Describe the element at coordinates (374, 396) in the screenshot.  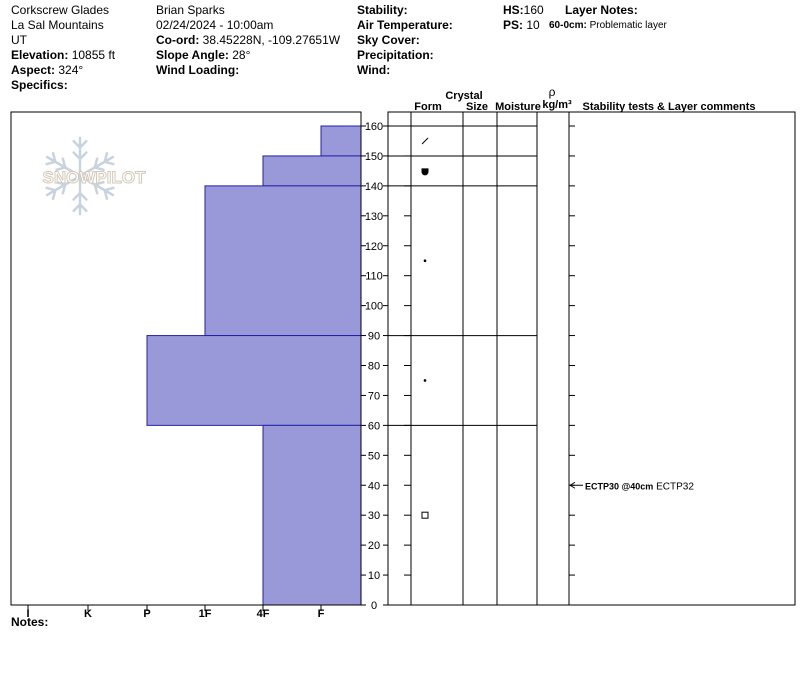
I see `depth-tick-label: 70` at that location.